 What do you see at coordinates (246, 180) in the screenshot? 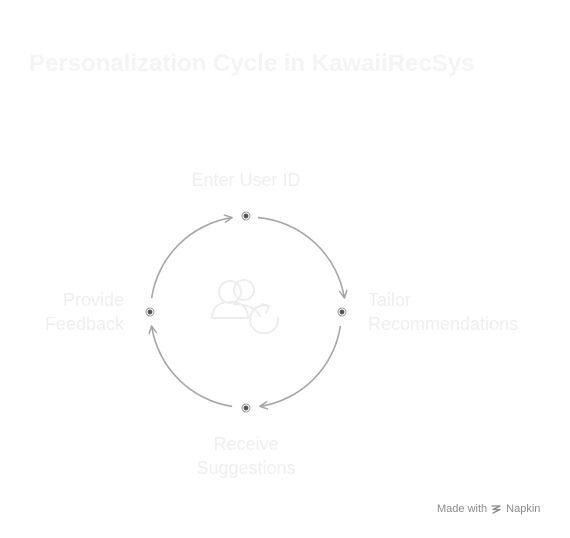
I see `step-label-enter-user-id: Enter User ID` at bounding box center [246, 180].